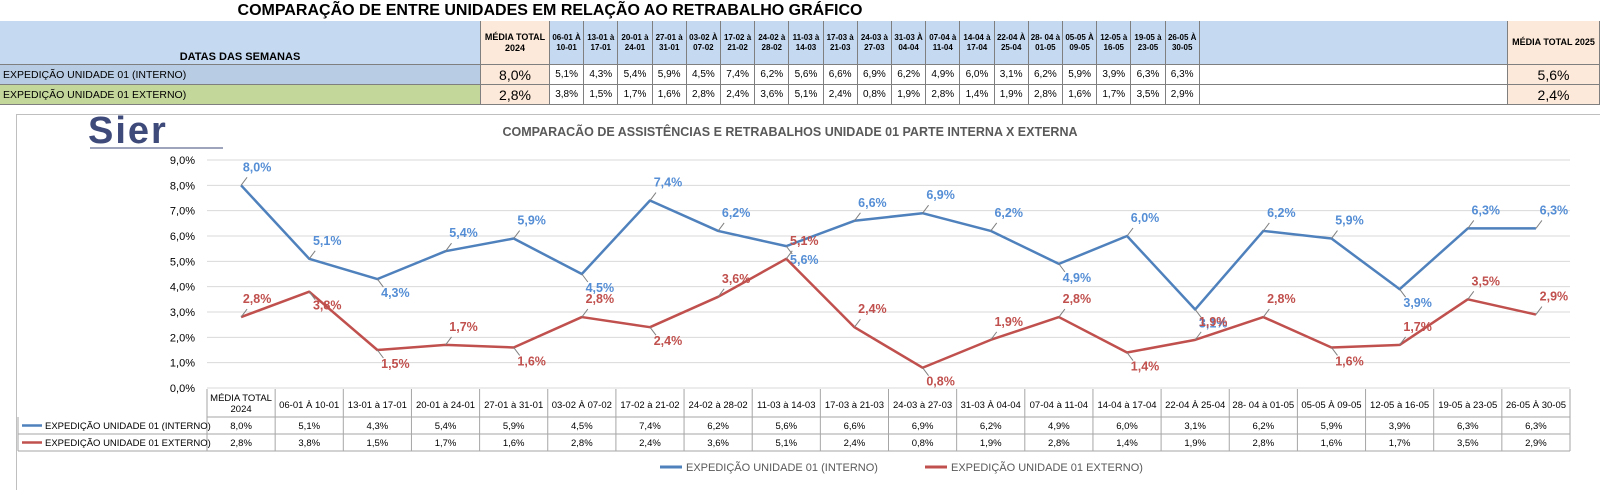 The width and height of the screenshot is (1600, 492). I want to click on data-table-value: 5,6%, so click(786, 426).